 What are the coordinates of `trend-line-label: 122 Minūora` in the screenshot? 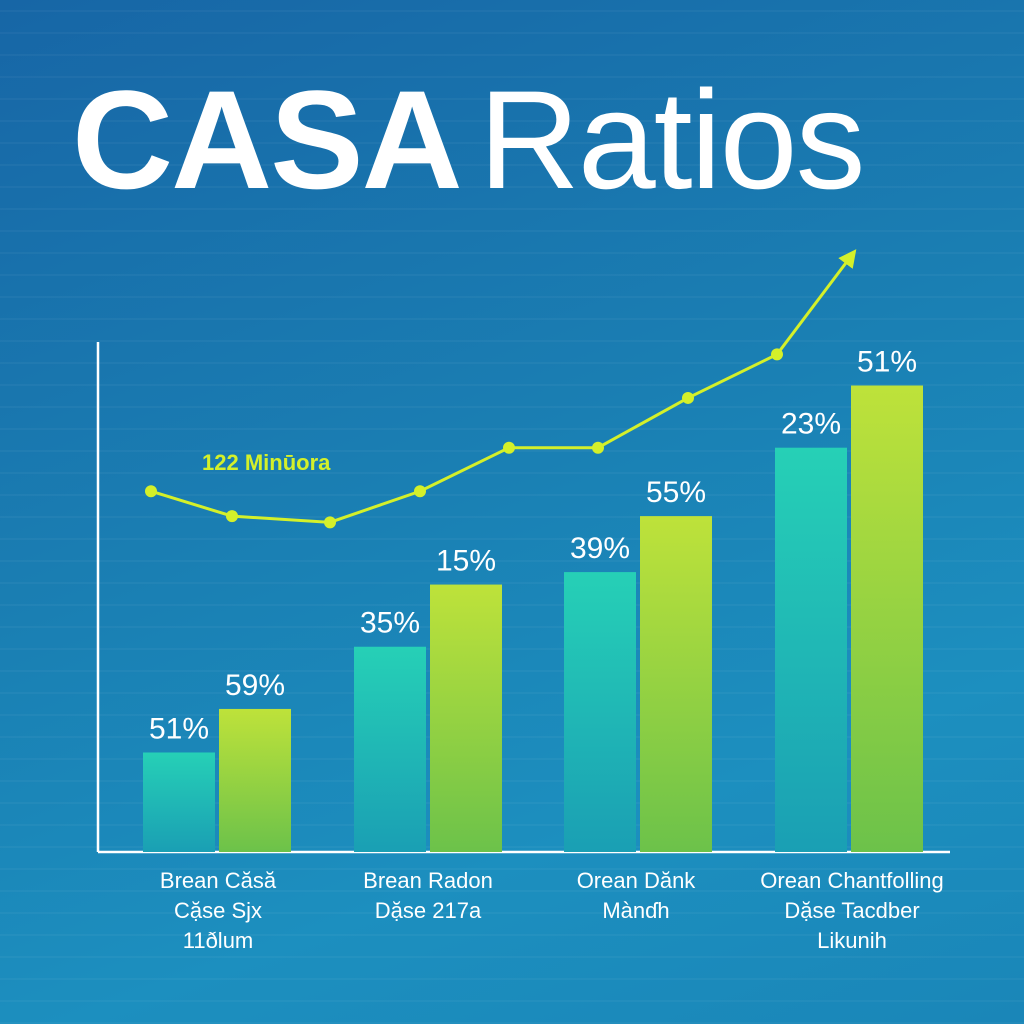 It's located at (266, 462).